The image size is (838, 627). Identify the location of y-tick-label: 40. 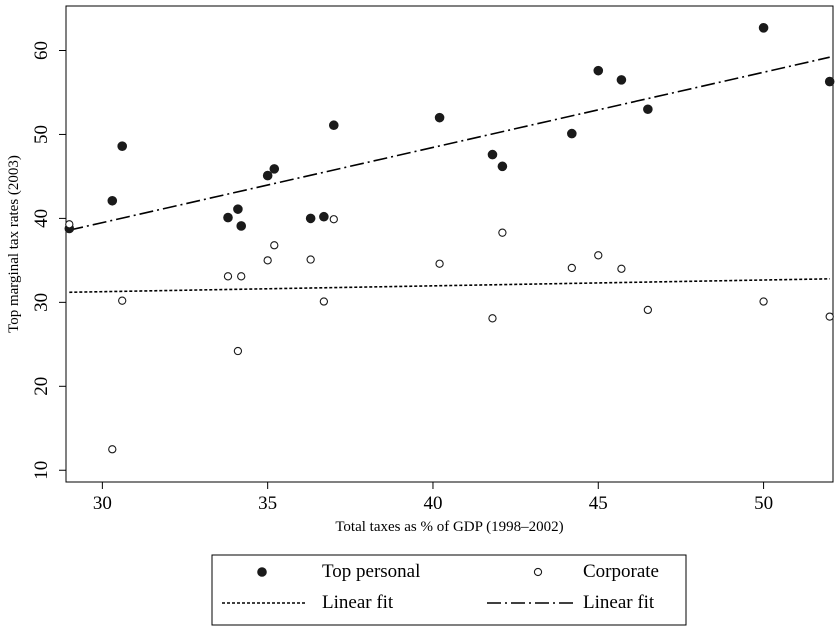
(41, 218).